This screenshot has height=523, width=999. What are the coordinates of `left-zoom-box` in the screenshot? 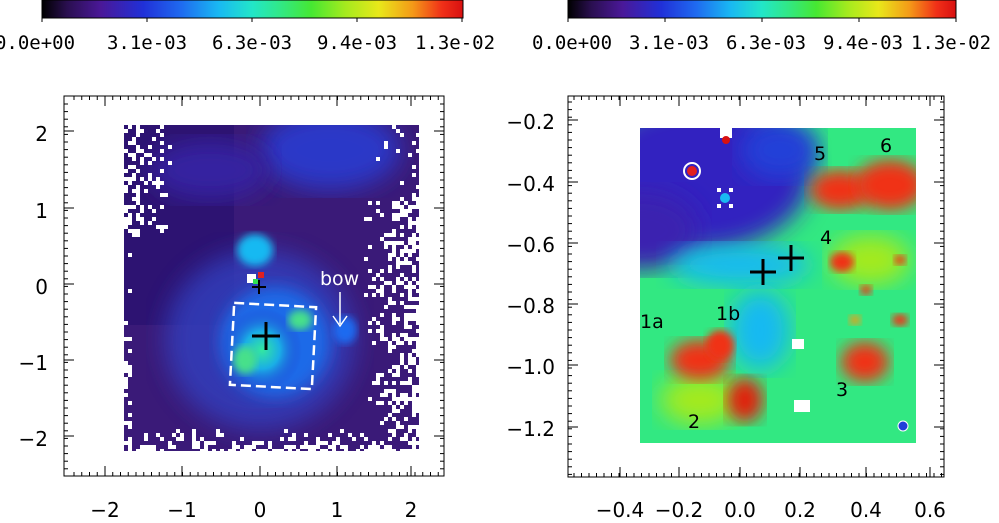 It's located at (273, 346).